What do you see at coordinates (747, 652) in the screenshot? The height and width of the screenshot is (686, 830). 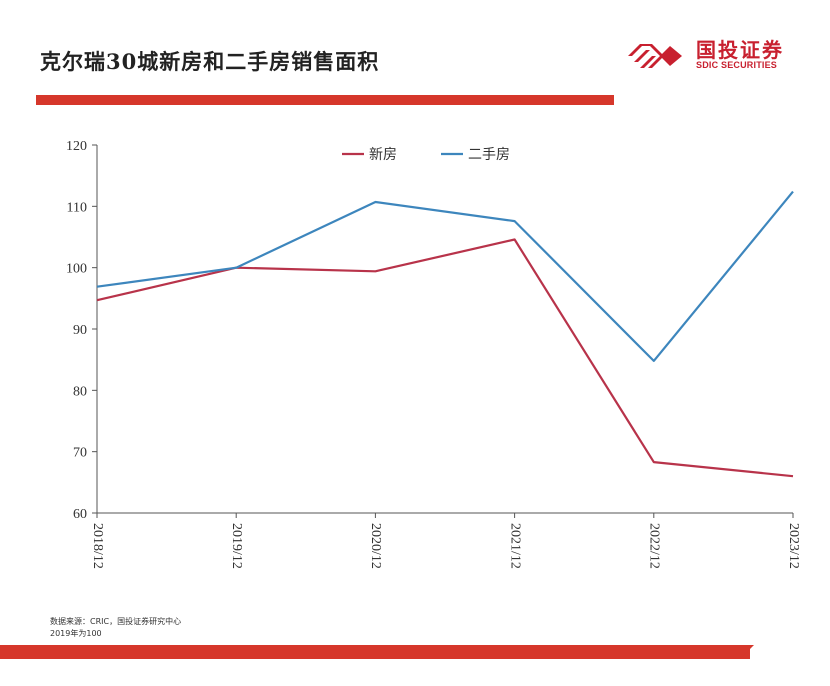 I see `footer-bar-tail` at bounding box center [747, 652].